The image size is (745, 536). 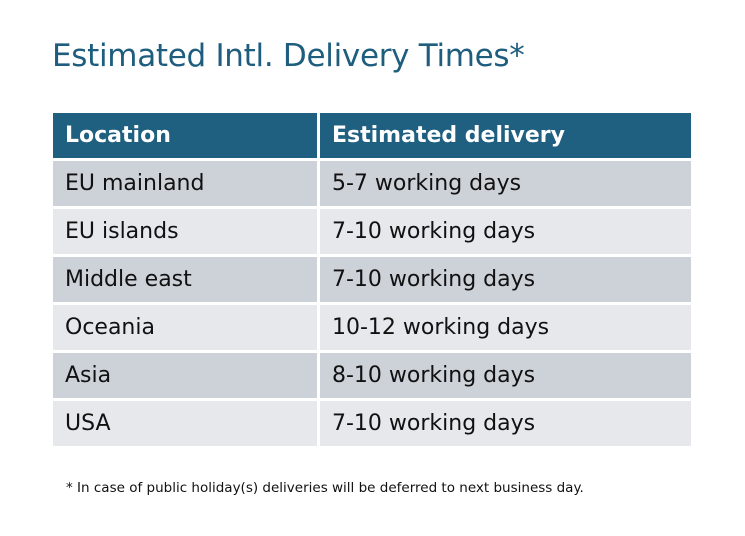 What do you see at coordinates (185, 423) in the screenshot?
I see `cell-location: USA` at bounding box center [185, 423].